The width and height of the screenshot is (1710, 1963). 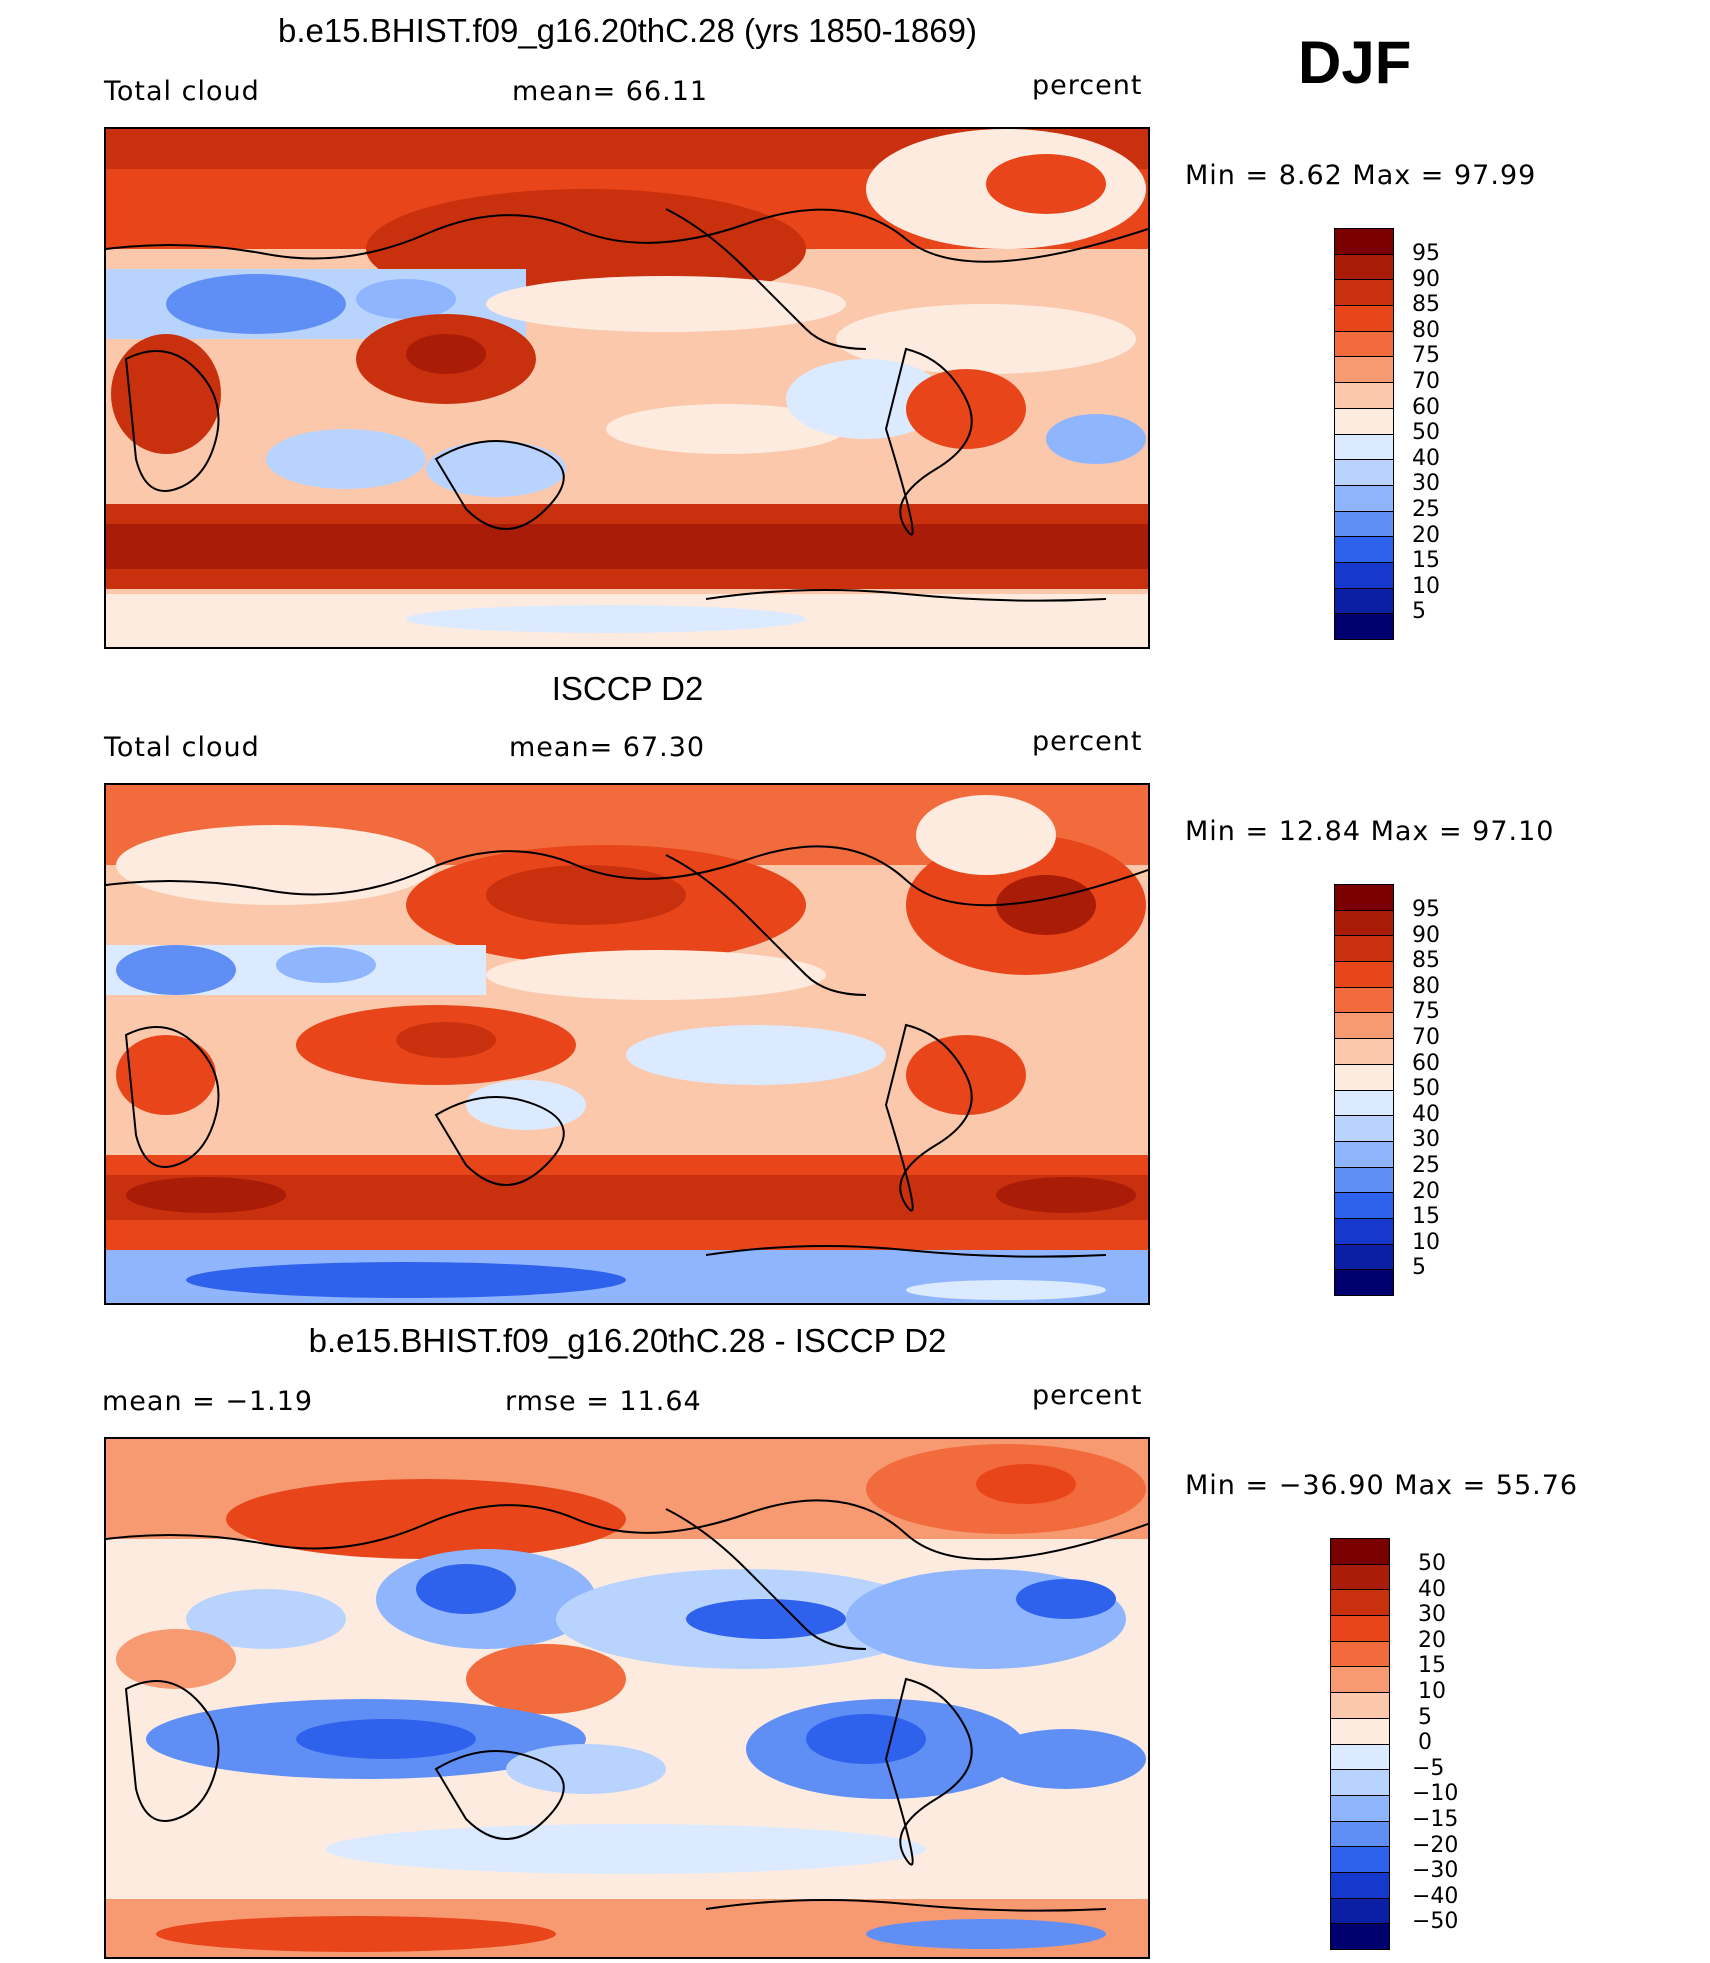 I want to click on panel-2-title: ISCCP D2, so click(x=627, y=688).